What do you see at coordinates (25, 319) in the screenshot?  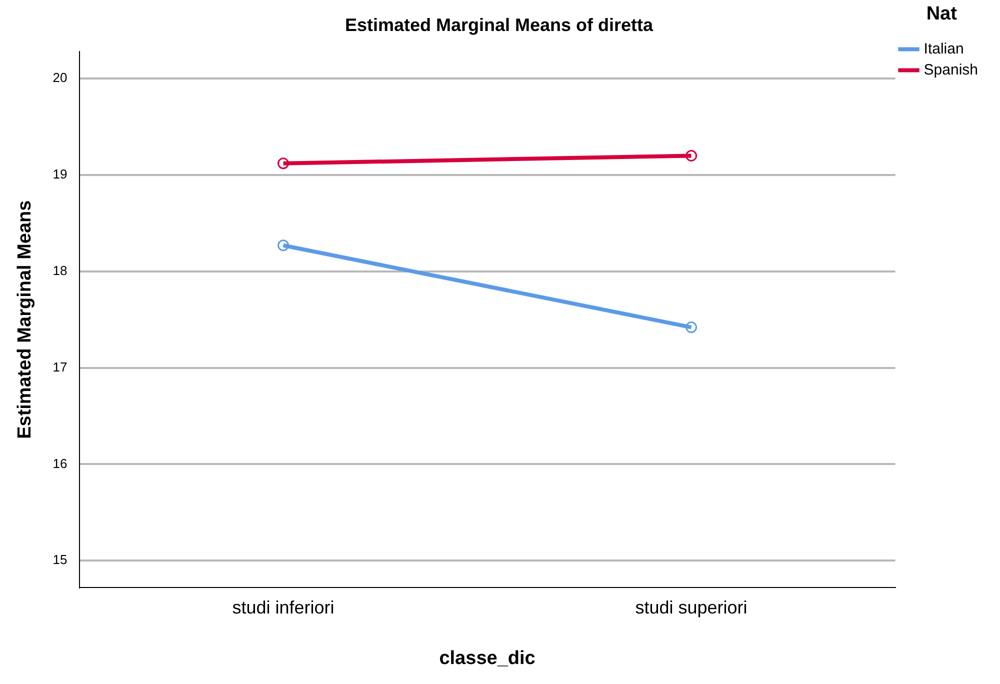 I see `y-axis-title: Estimated Marginal Means` at bounding box center [25, 319].